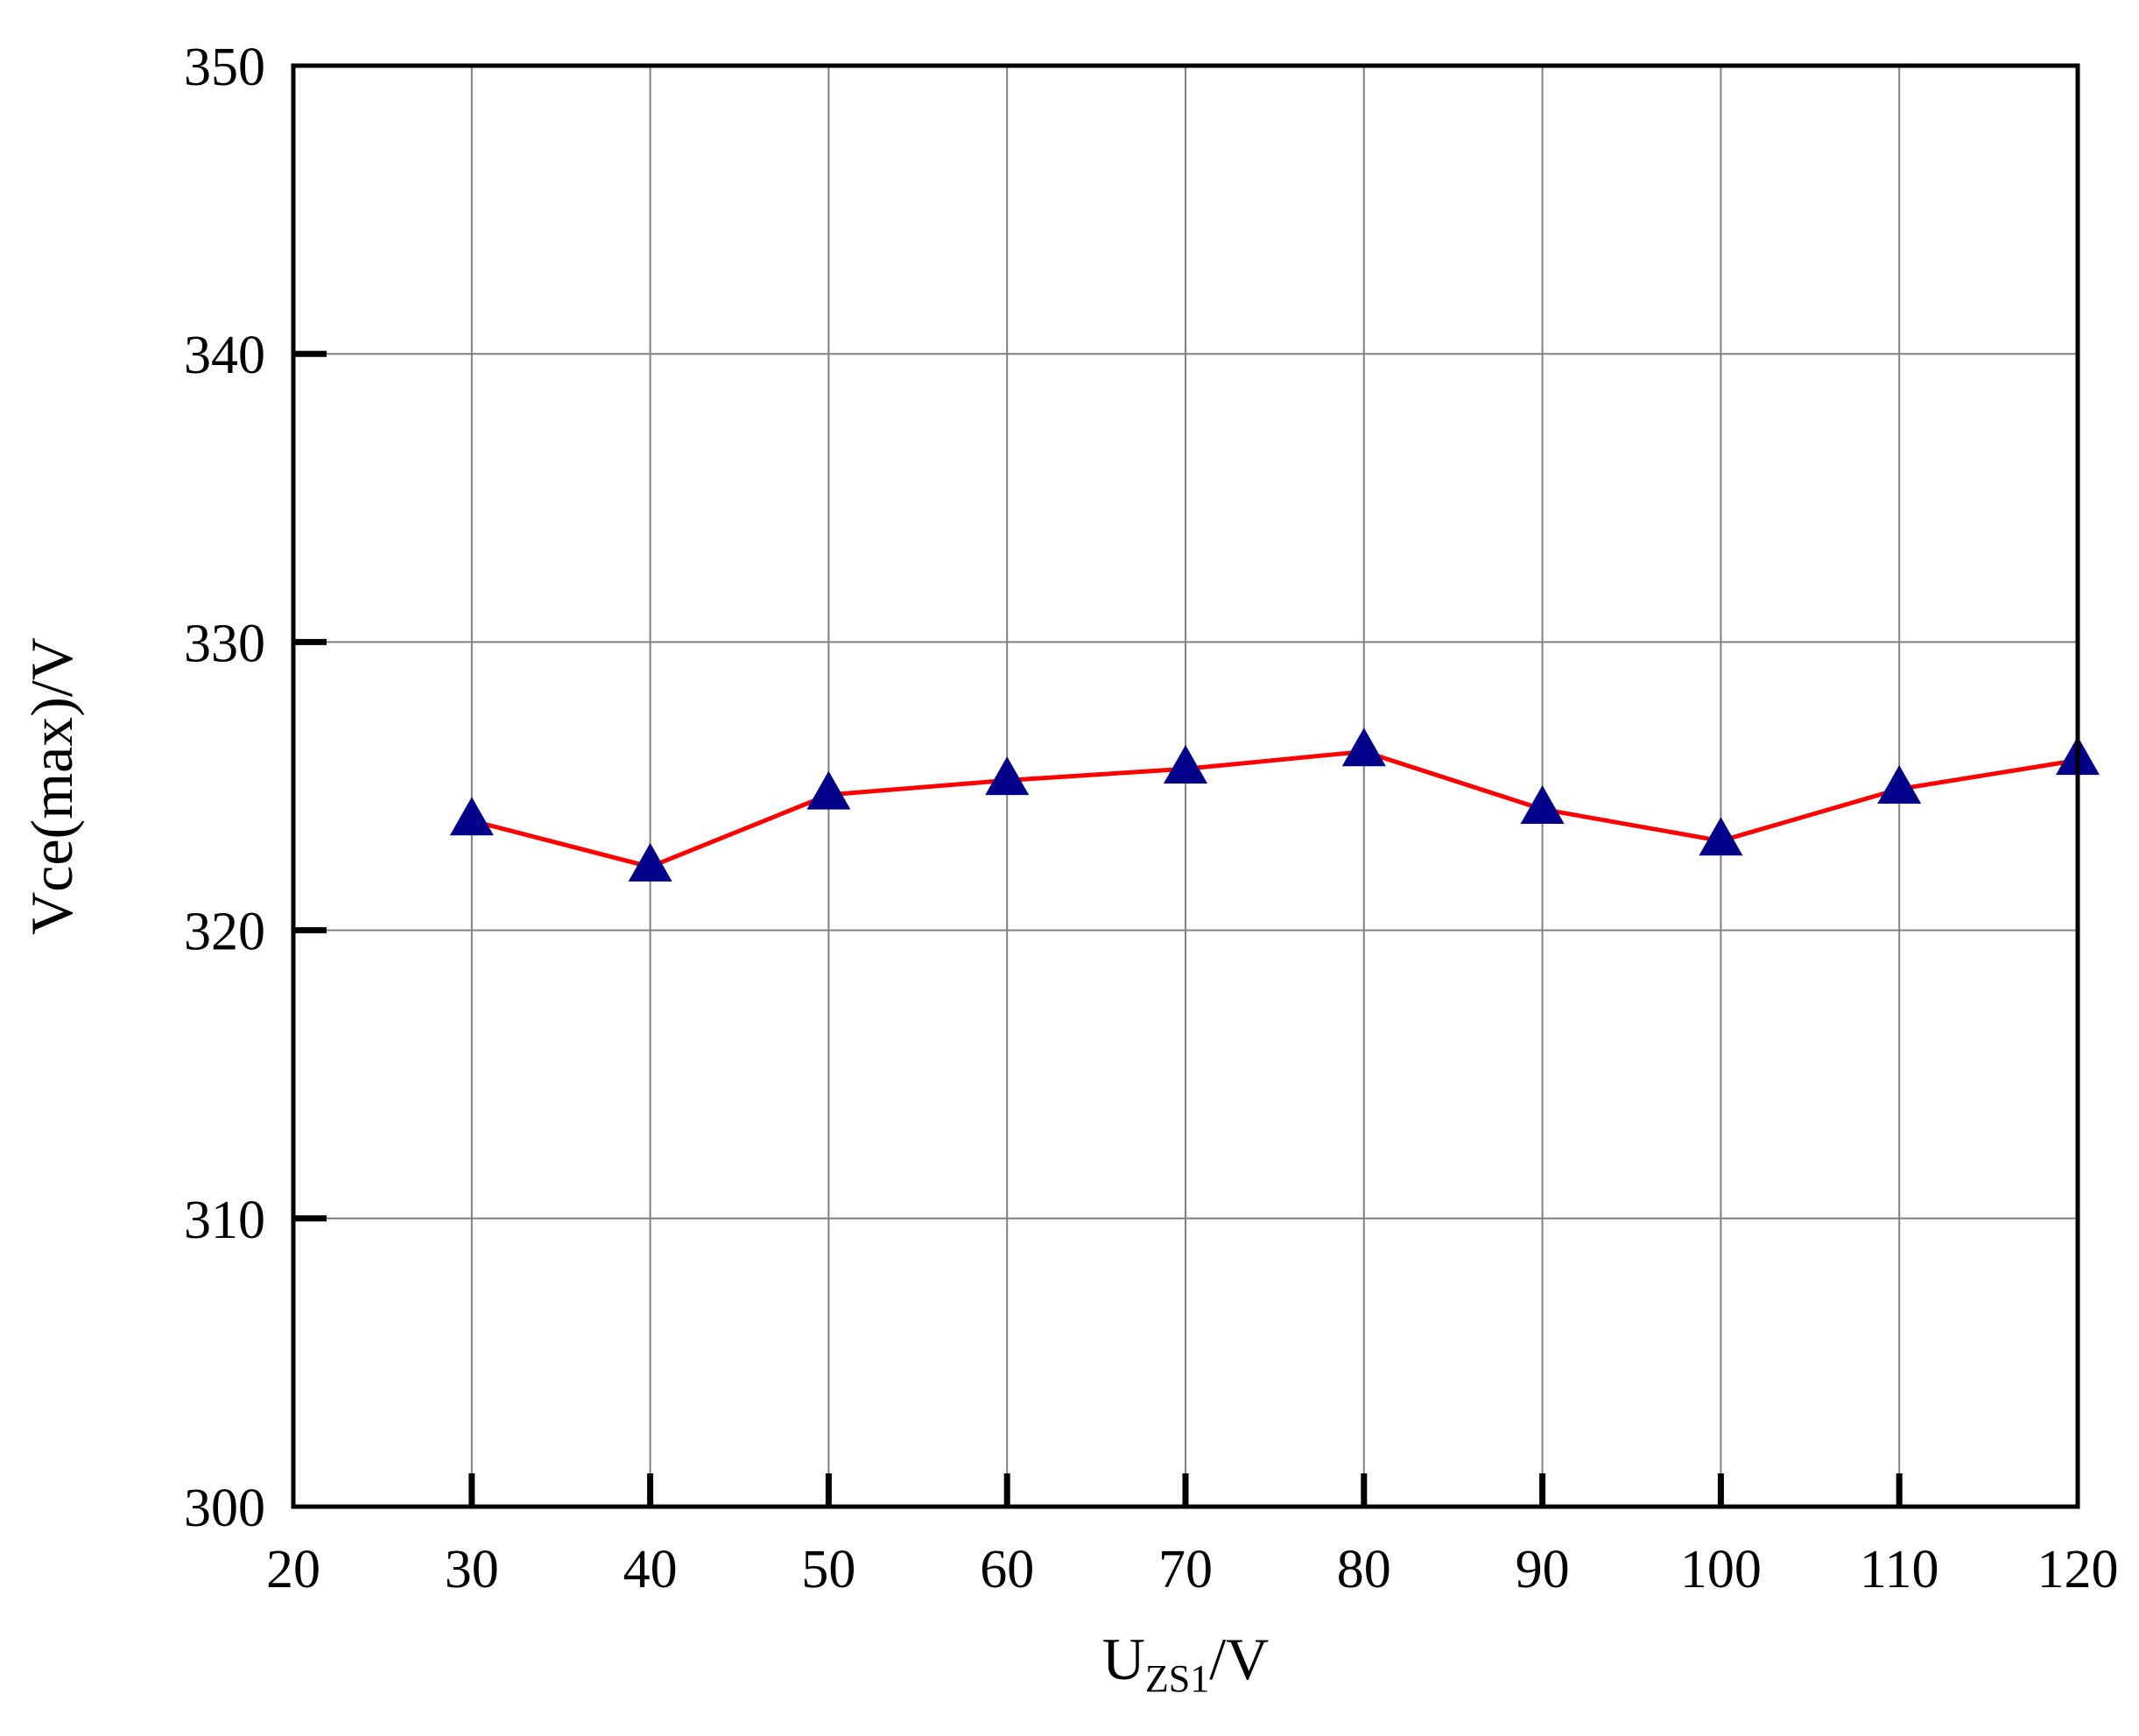  I want to click on y-tick-label: 310, so click(224, 1220).